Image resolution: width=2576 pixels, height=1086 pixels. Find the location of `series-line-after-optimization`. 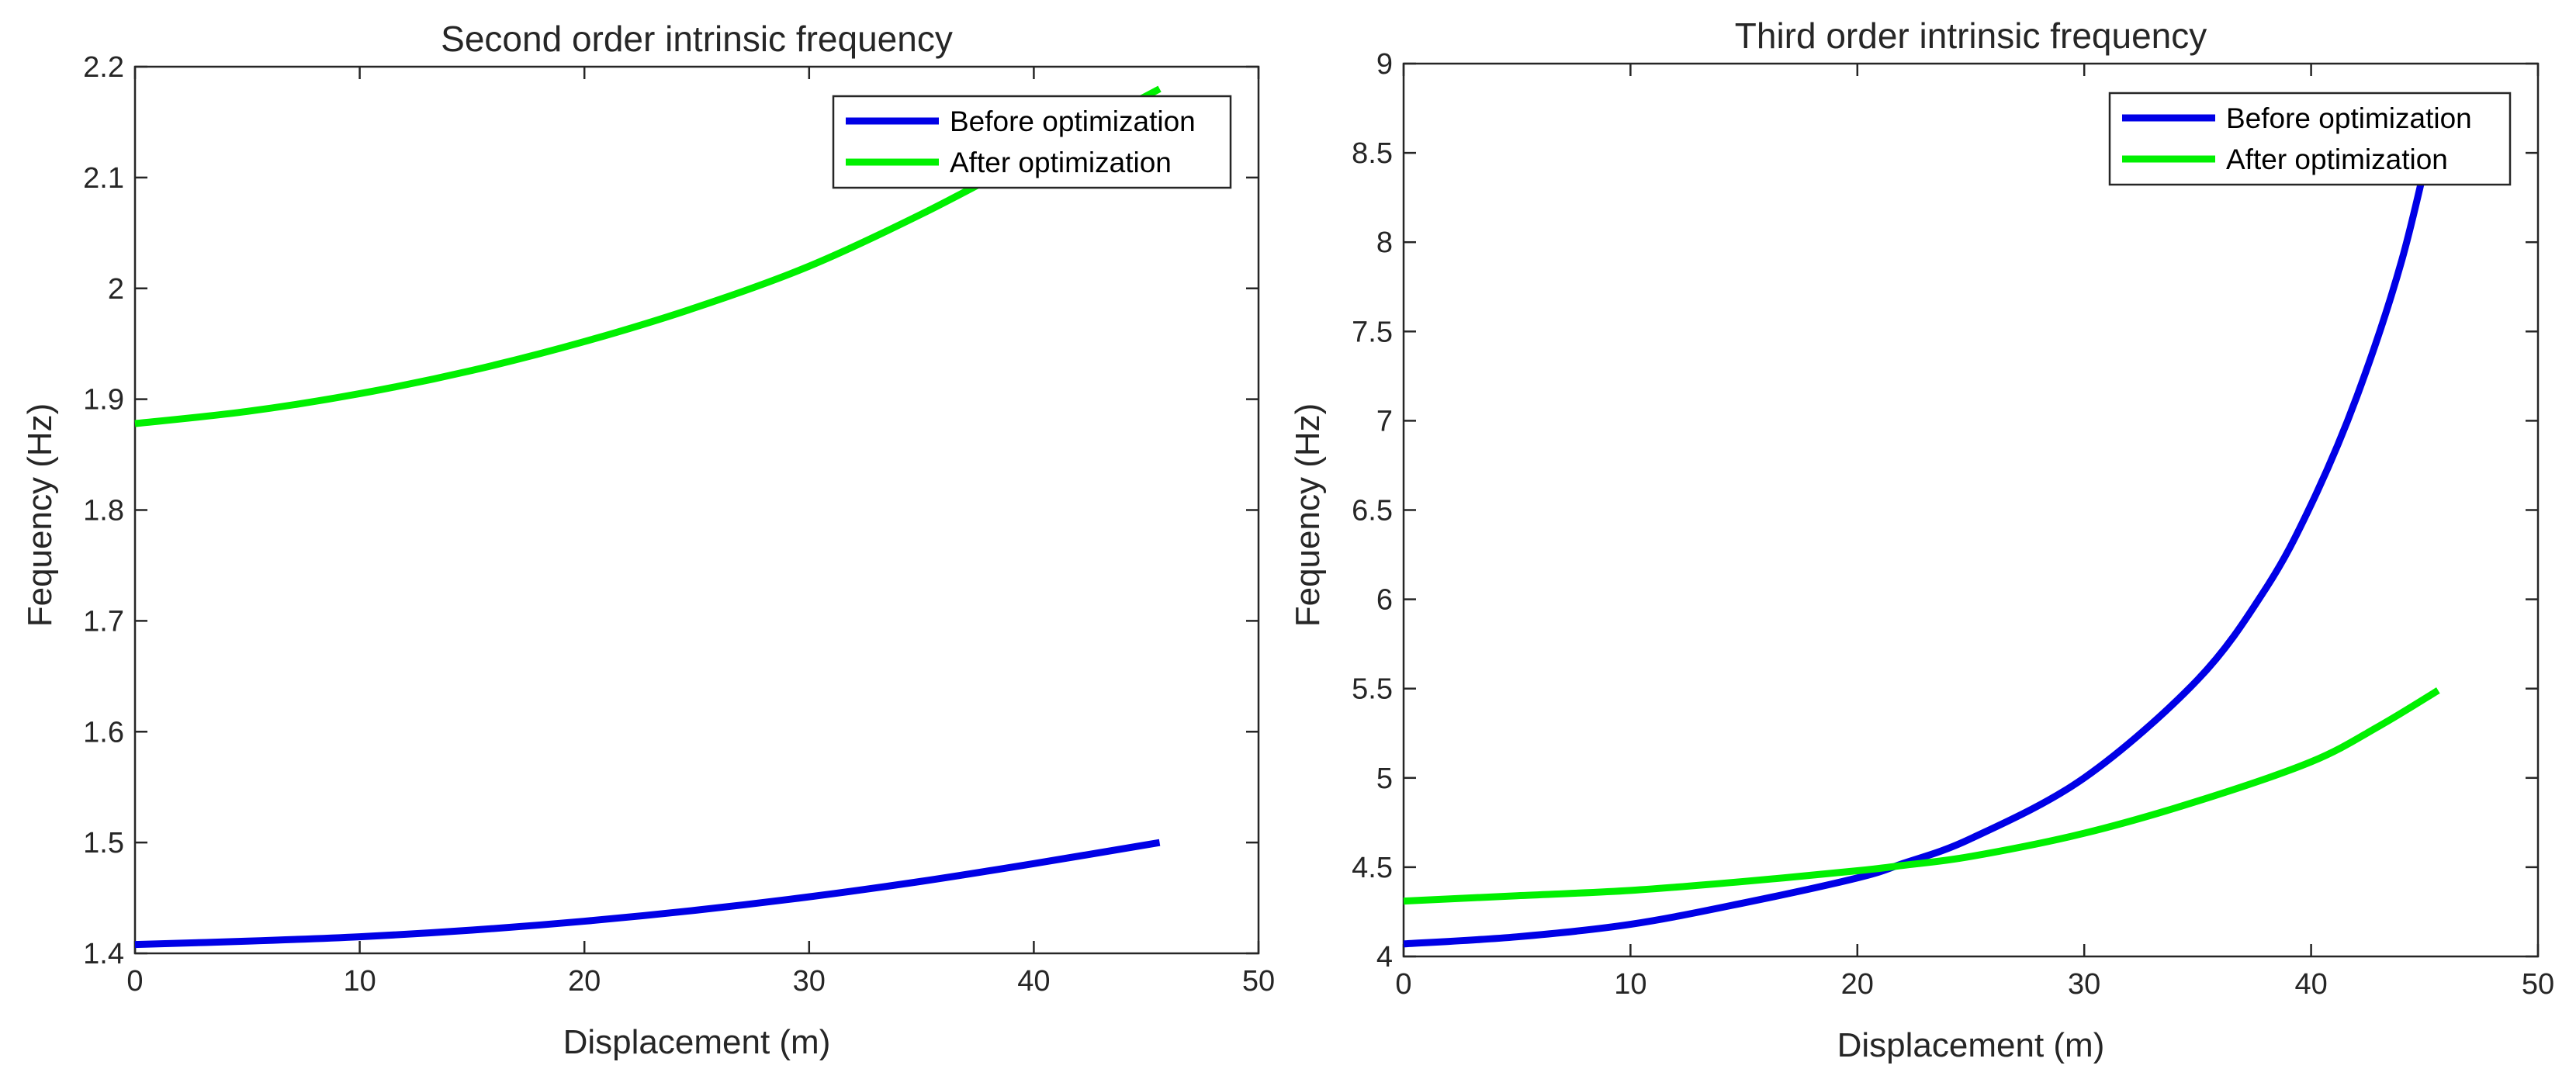

series-line-after-optimization is located at coordinates (1921, 796).